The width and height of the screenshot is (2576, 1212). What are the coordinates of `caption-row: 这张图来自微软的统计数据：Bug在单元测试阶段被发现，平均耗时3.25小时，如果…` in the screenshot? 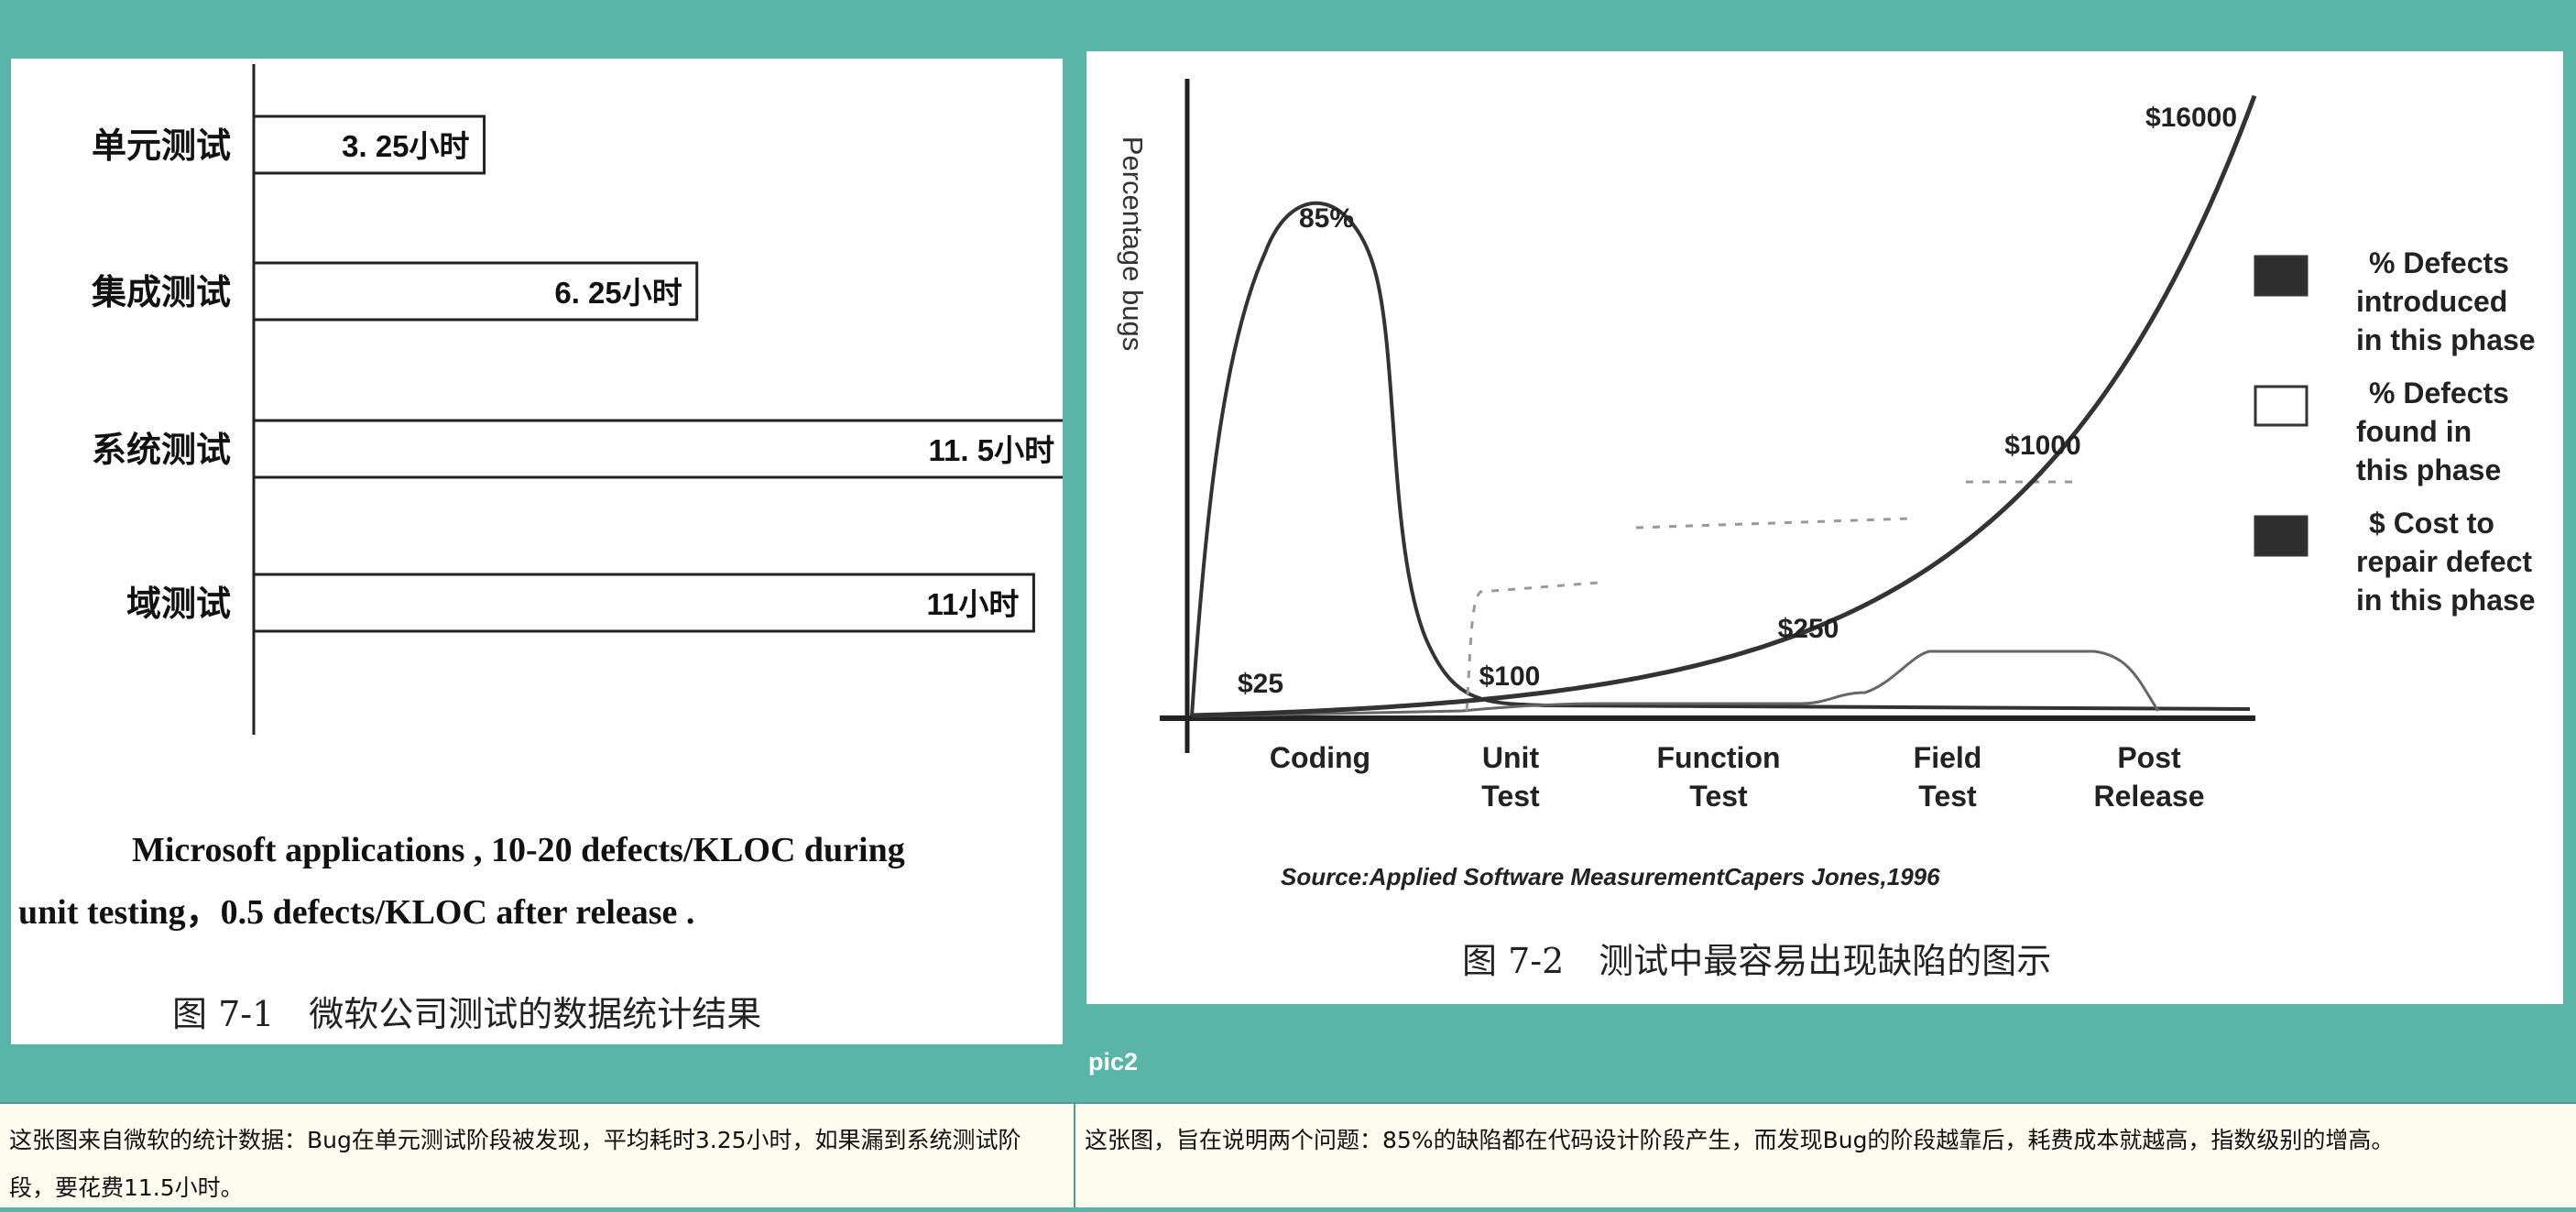 It's located at (1288, 1154).